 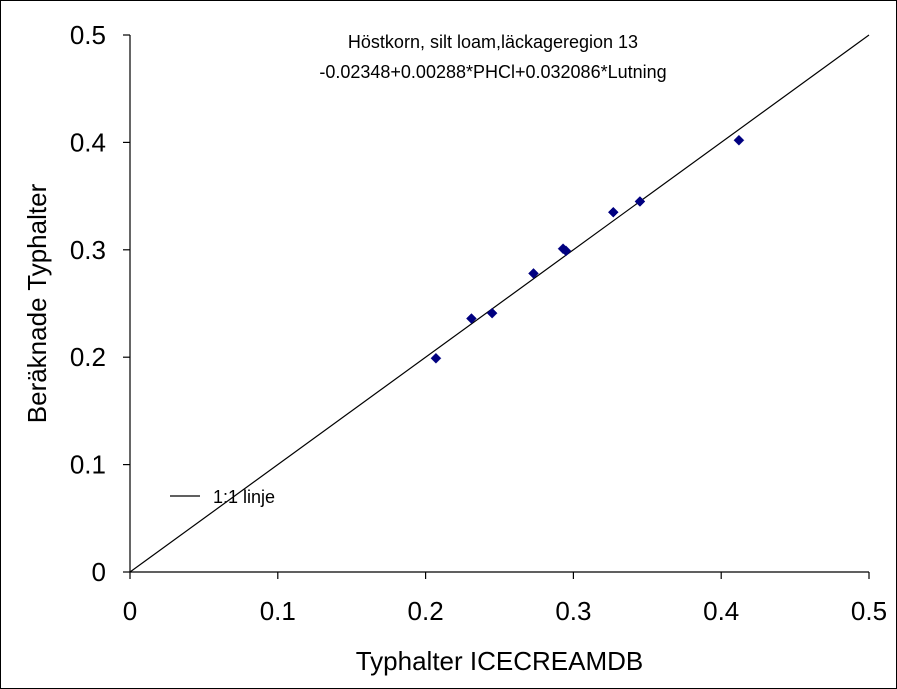 What do you see at coordinates (88, 357) in the screenshot?
I see `y-tick-label: 0.2` at bounding box center [88, 357].